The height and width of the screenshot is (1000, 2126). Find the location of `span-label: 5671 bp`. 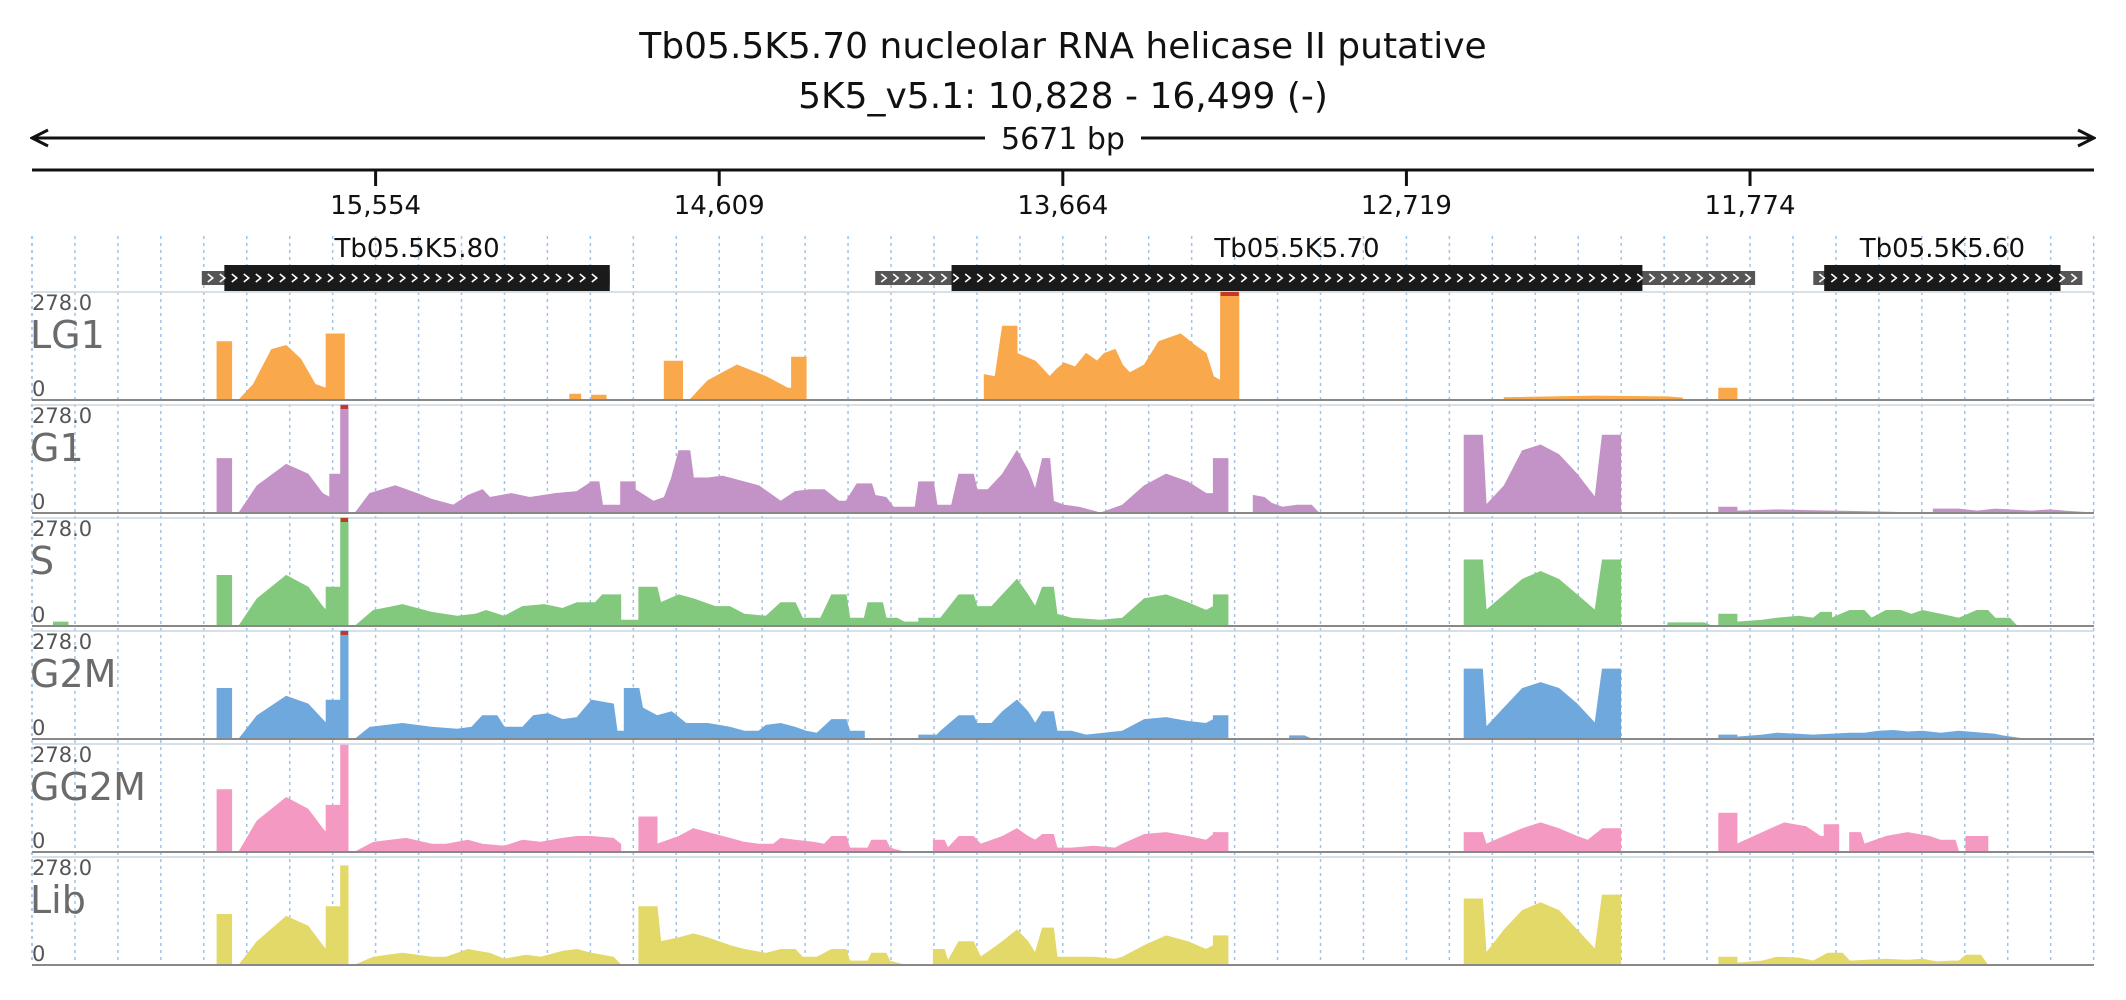

span-label: 5671 bp is located at coordinates (1063, 139).